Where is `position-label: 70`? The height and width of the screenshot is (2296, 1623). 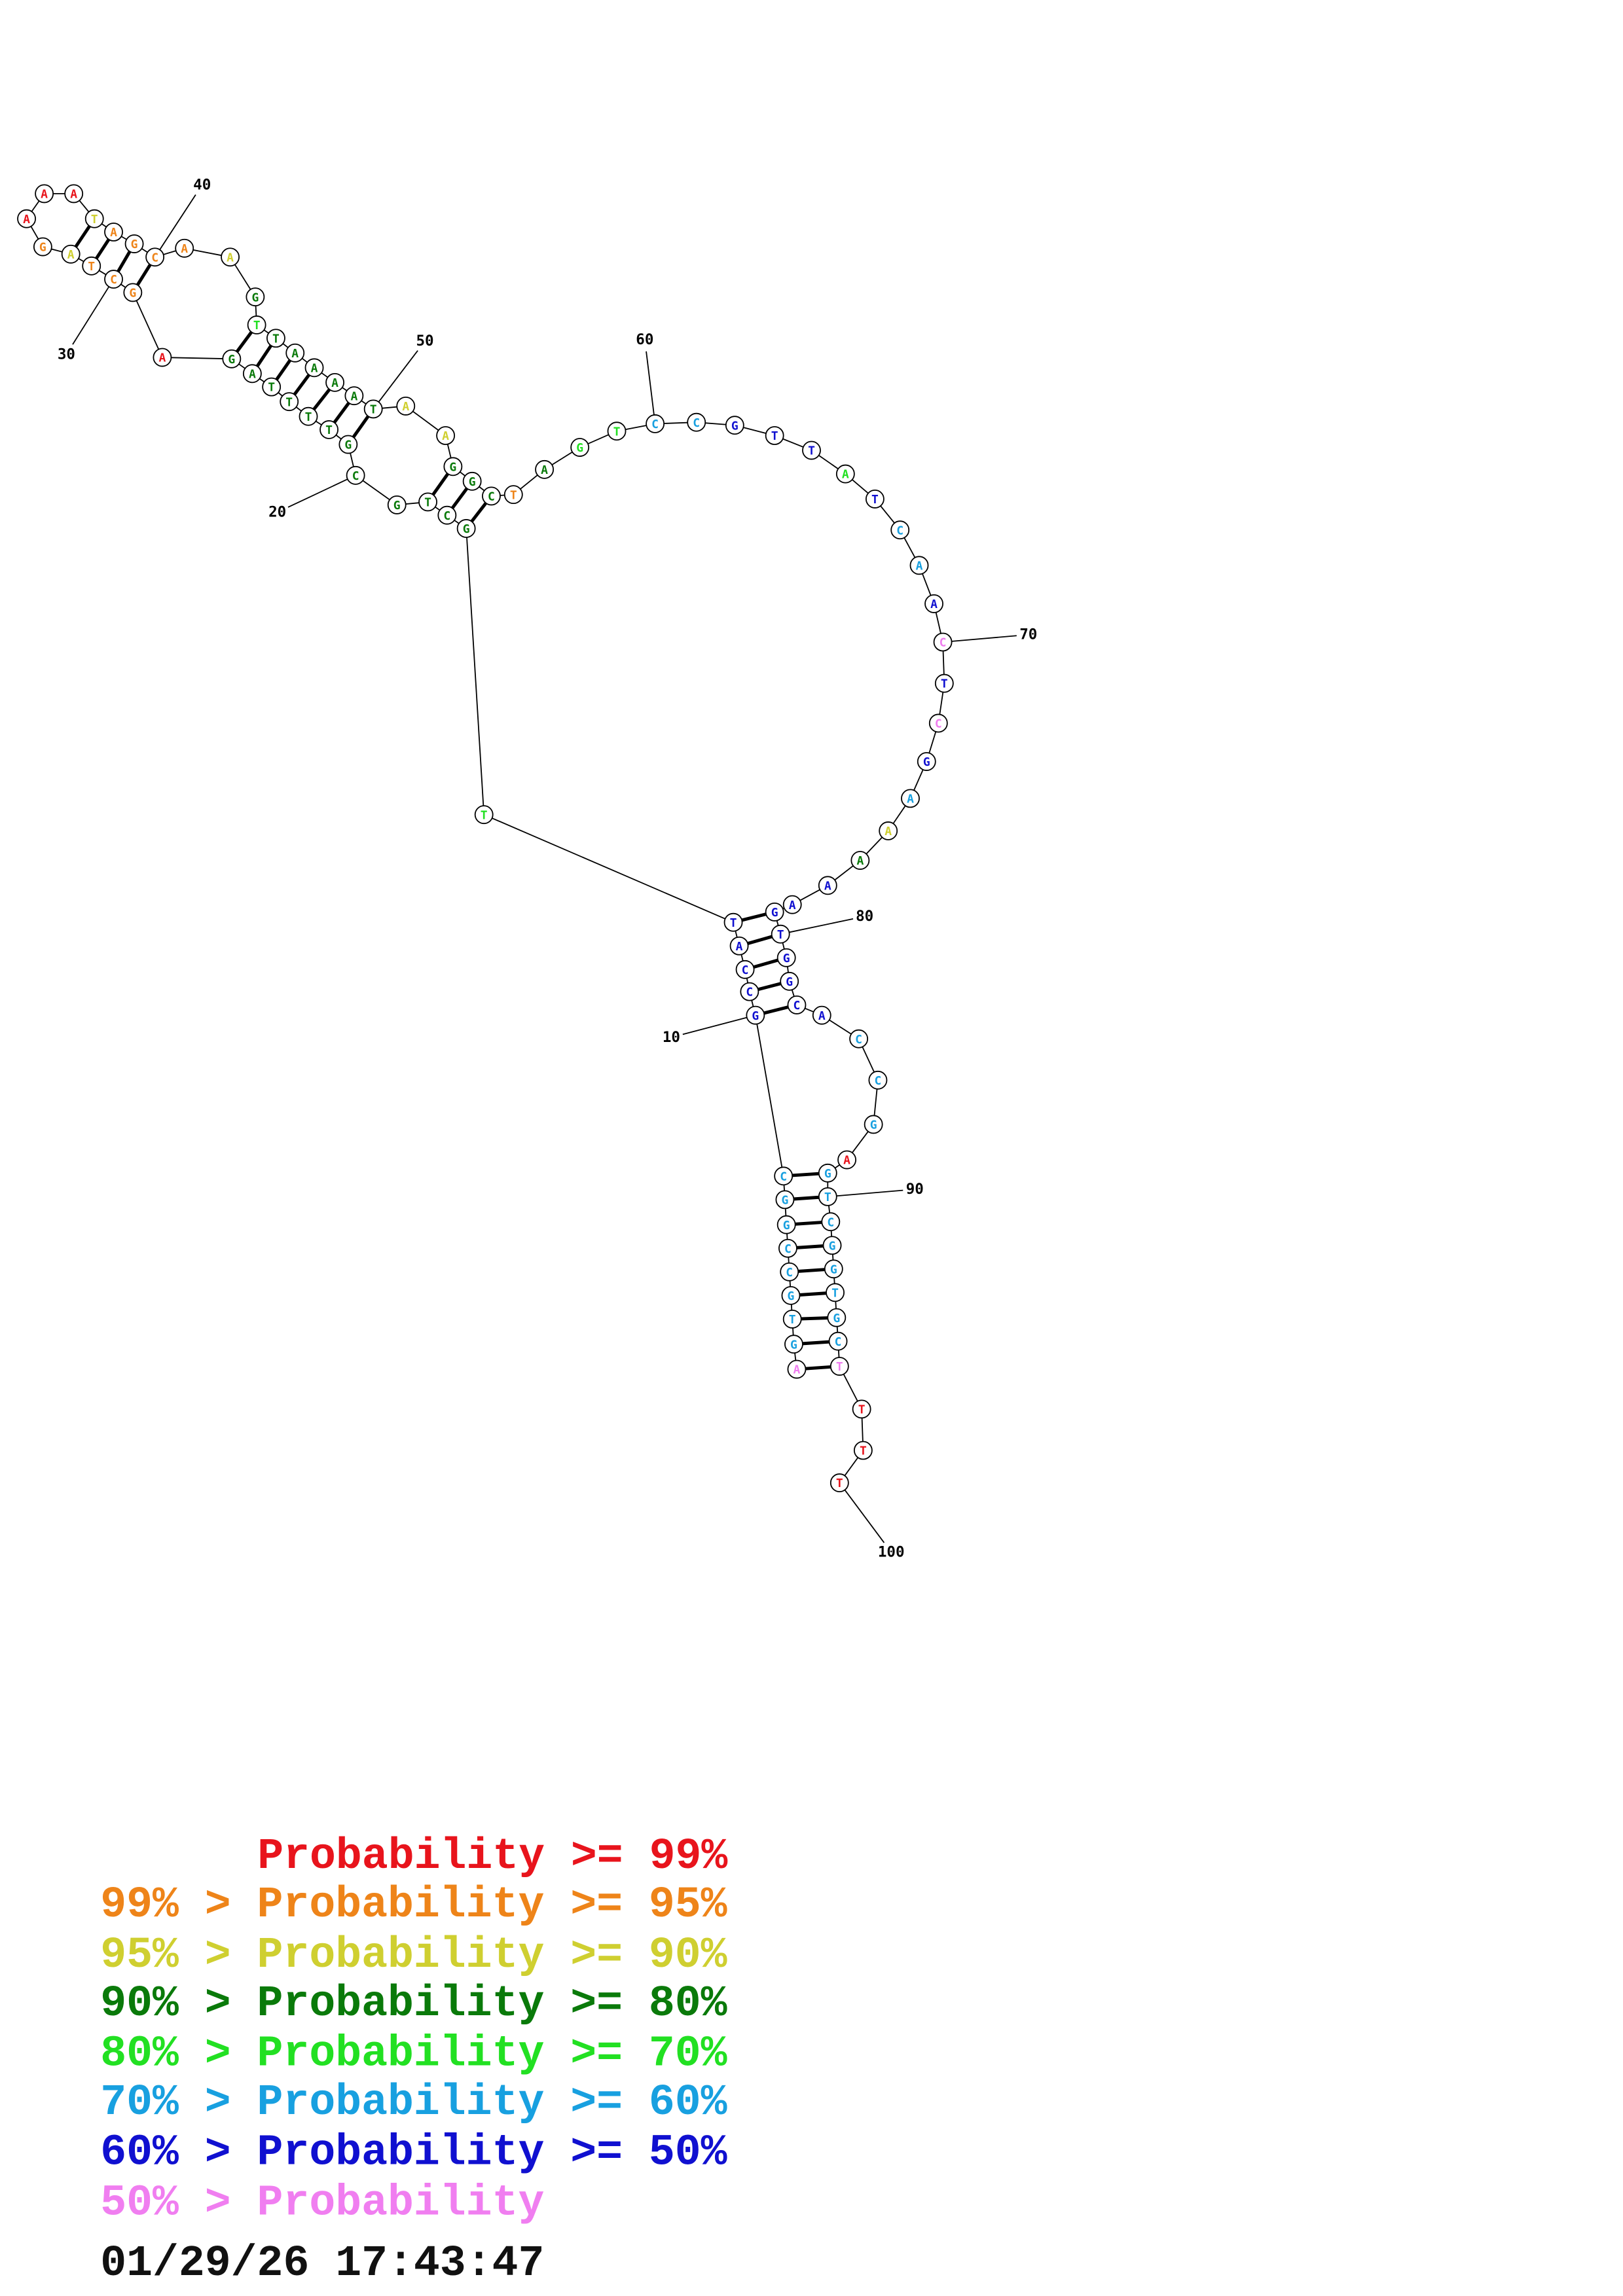
position-label: 70 is located at coordinates (1028, 634).